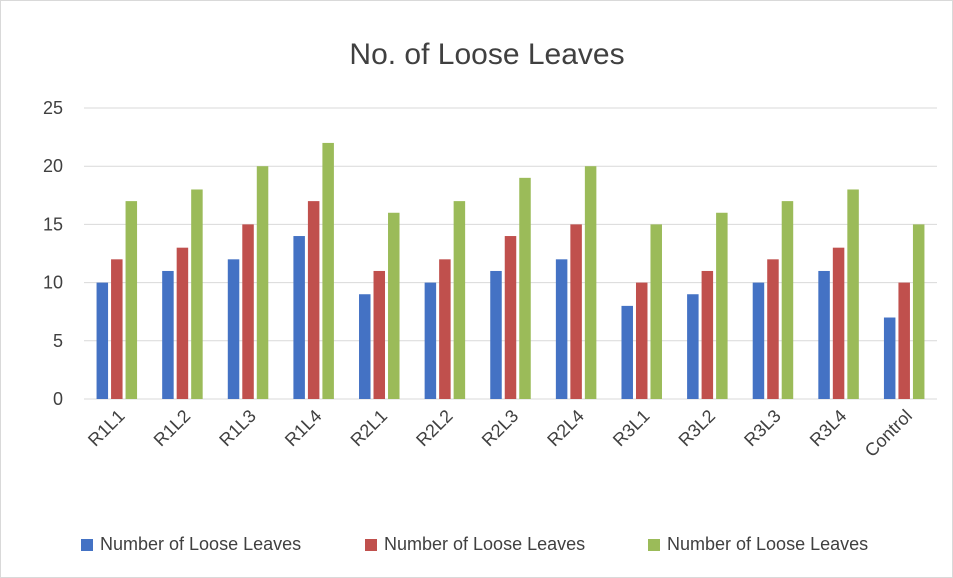  I want to click on y-tick-label: 0, so click(58, 399).